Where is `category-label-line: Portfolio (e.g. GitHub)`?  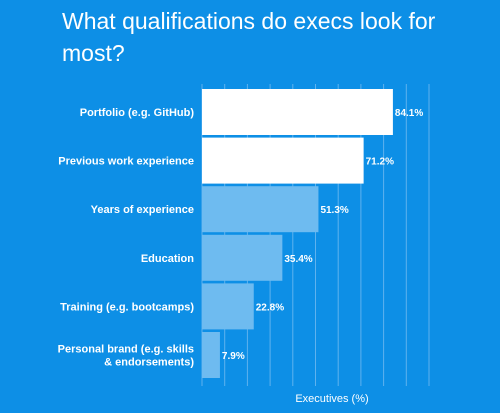 category-label-line: Portfolio (e.g. GitHub) is located at coordinates (137, 113).